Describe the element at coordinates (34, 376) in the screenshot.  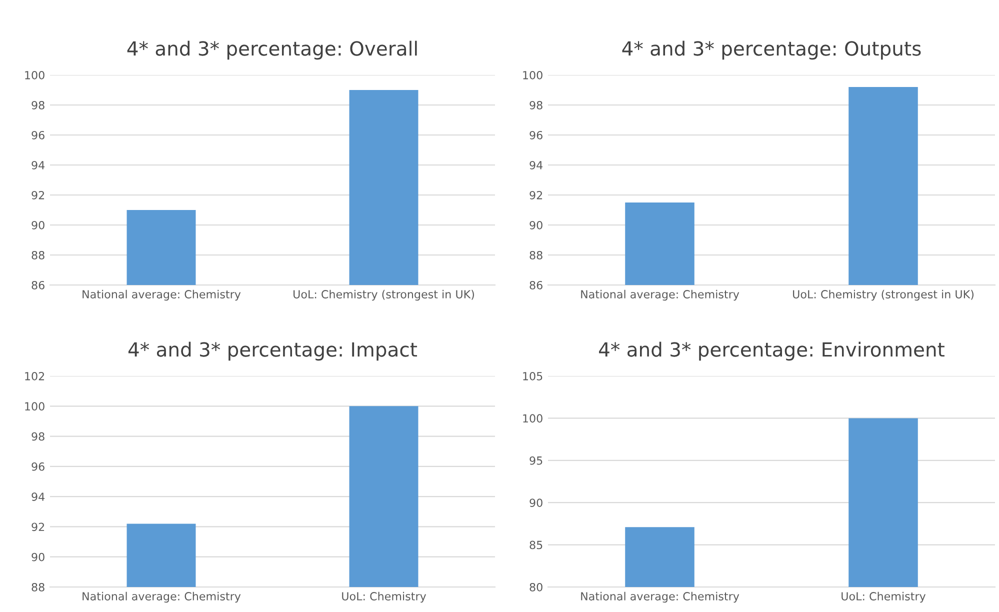
I see `y-tick-label: 102` at that location.